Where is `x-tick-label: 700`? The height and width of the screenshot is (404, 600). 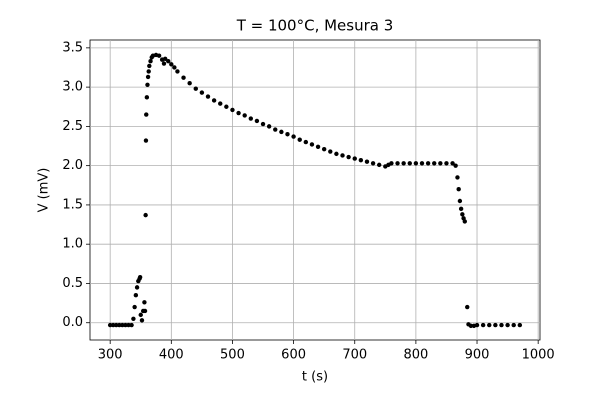 x-tick-label: 700 is located at coordinates (354, 355).